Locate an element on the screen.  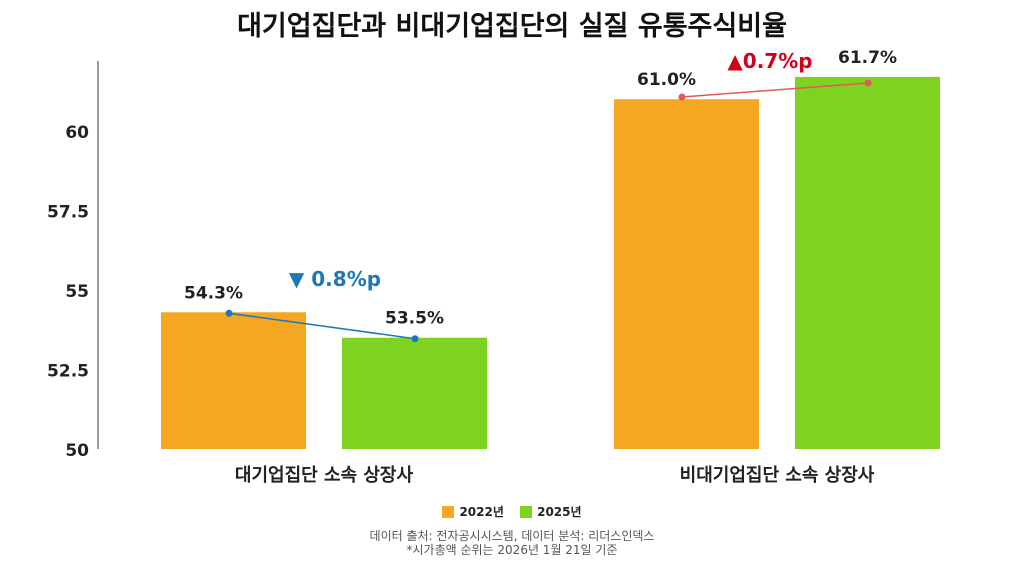
legend-item-2025: 2025년 is located at coordinates (551, 512).